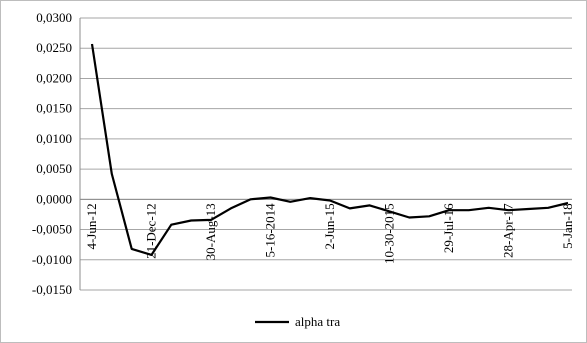 This screenshot has width=587, height=343. What do you see at coordinates (52, 229) in the screenshot?
I see `y-tick-label: -0,0050` at bounding box center [52, 229].